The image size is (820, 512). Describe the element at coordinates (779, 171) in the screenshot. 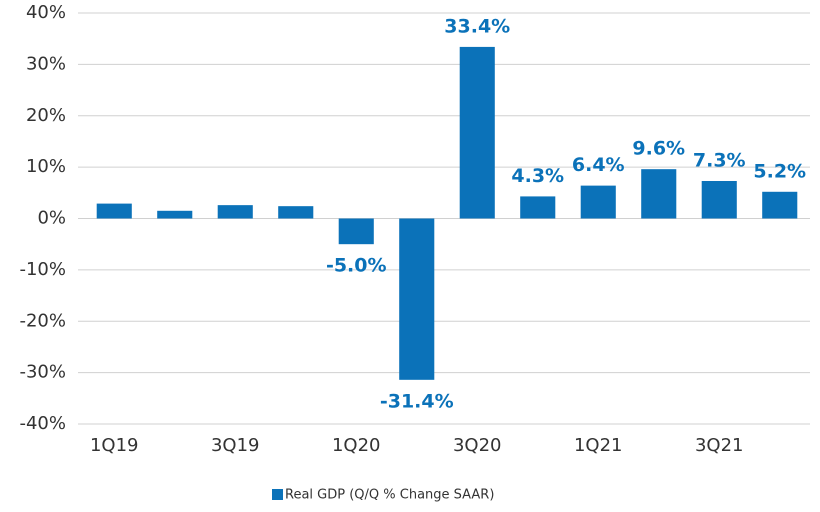

I see `value-label: 5.2%` at that location.